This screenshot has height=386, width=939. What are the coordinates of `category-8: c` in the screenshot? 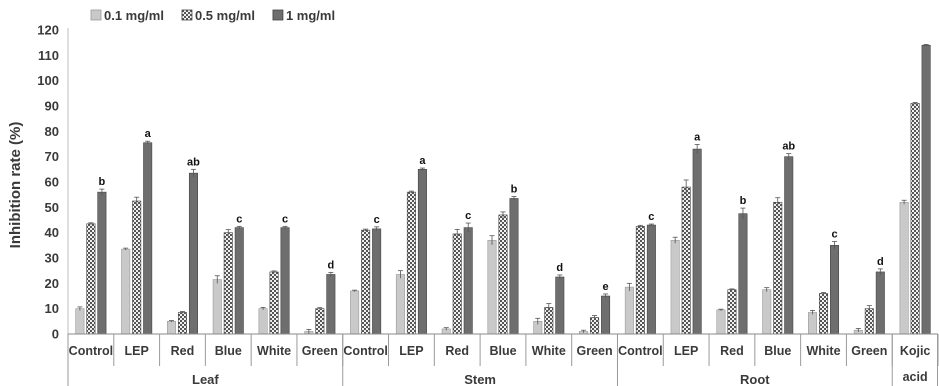 It's located at (457, 272).